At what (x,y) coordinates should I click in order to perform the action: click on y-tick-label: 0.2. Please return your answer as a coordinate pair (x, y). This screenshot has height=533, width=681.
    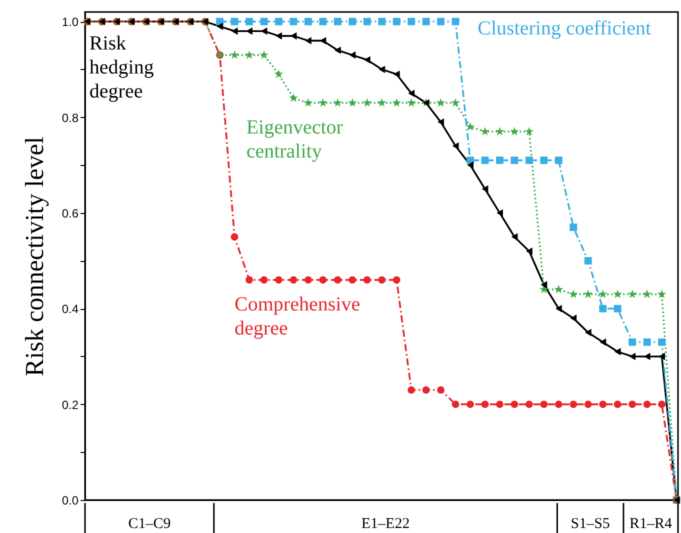
    Looking at the image, I should click on (70, 405).